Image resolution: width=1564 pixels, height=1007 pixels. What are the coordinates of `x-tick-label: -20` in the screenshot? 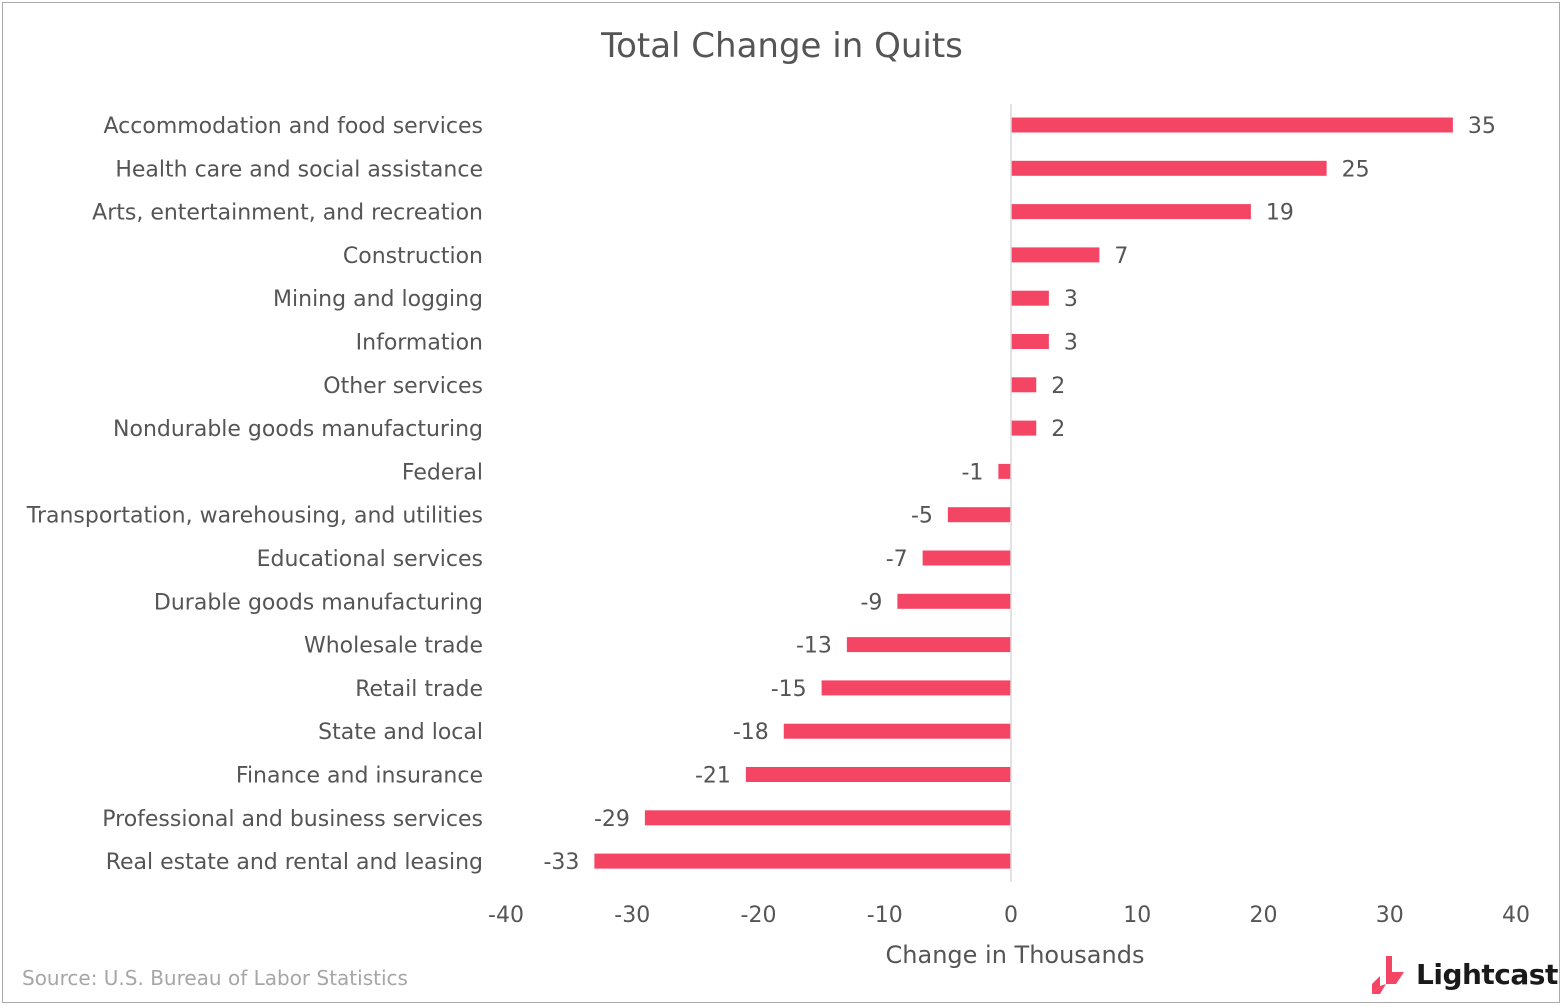 It's located at (759, 915).